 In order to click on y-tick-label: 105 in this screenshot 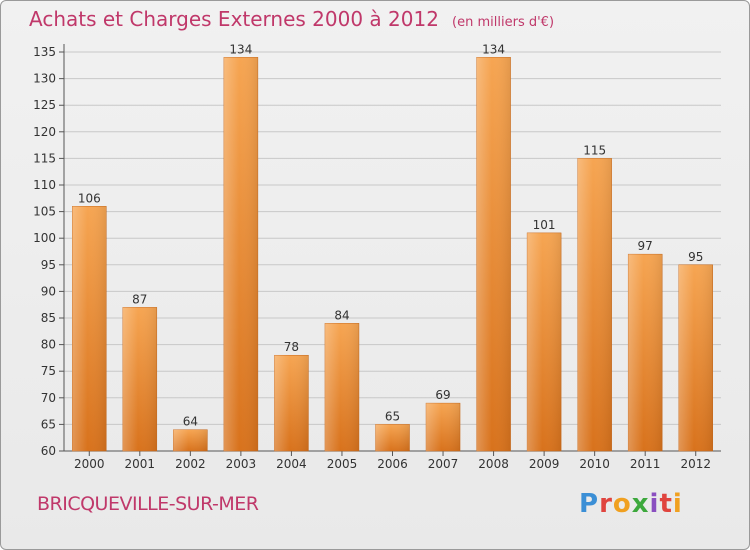, I will do `click(44, 212)`.